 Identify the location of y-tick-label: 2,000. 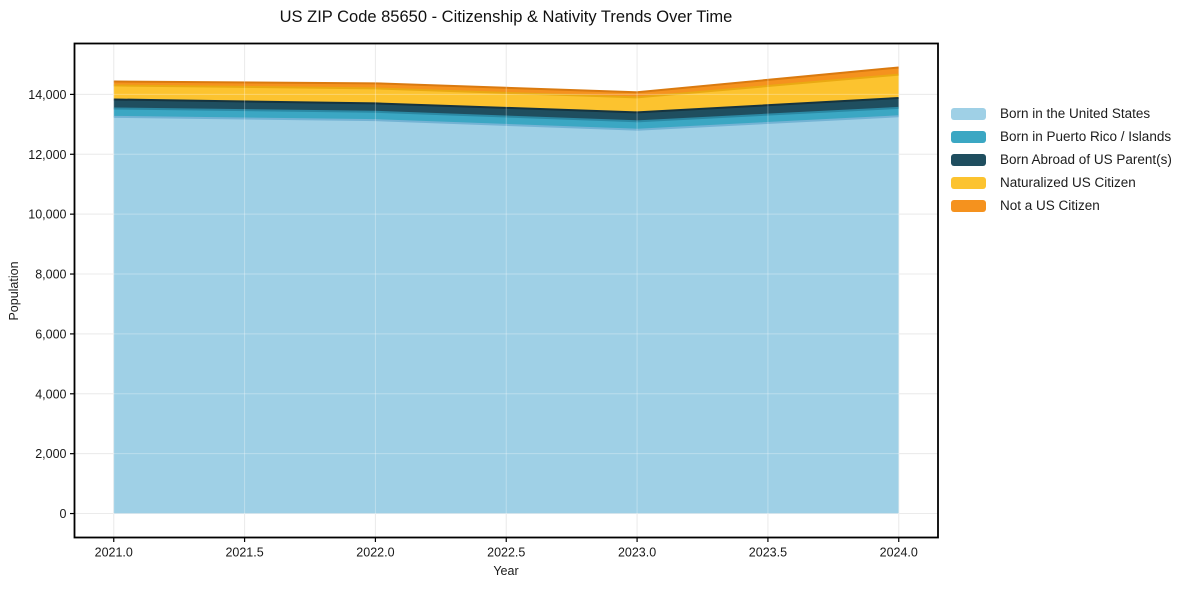
(50, 454).